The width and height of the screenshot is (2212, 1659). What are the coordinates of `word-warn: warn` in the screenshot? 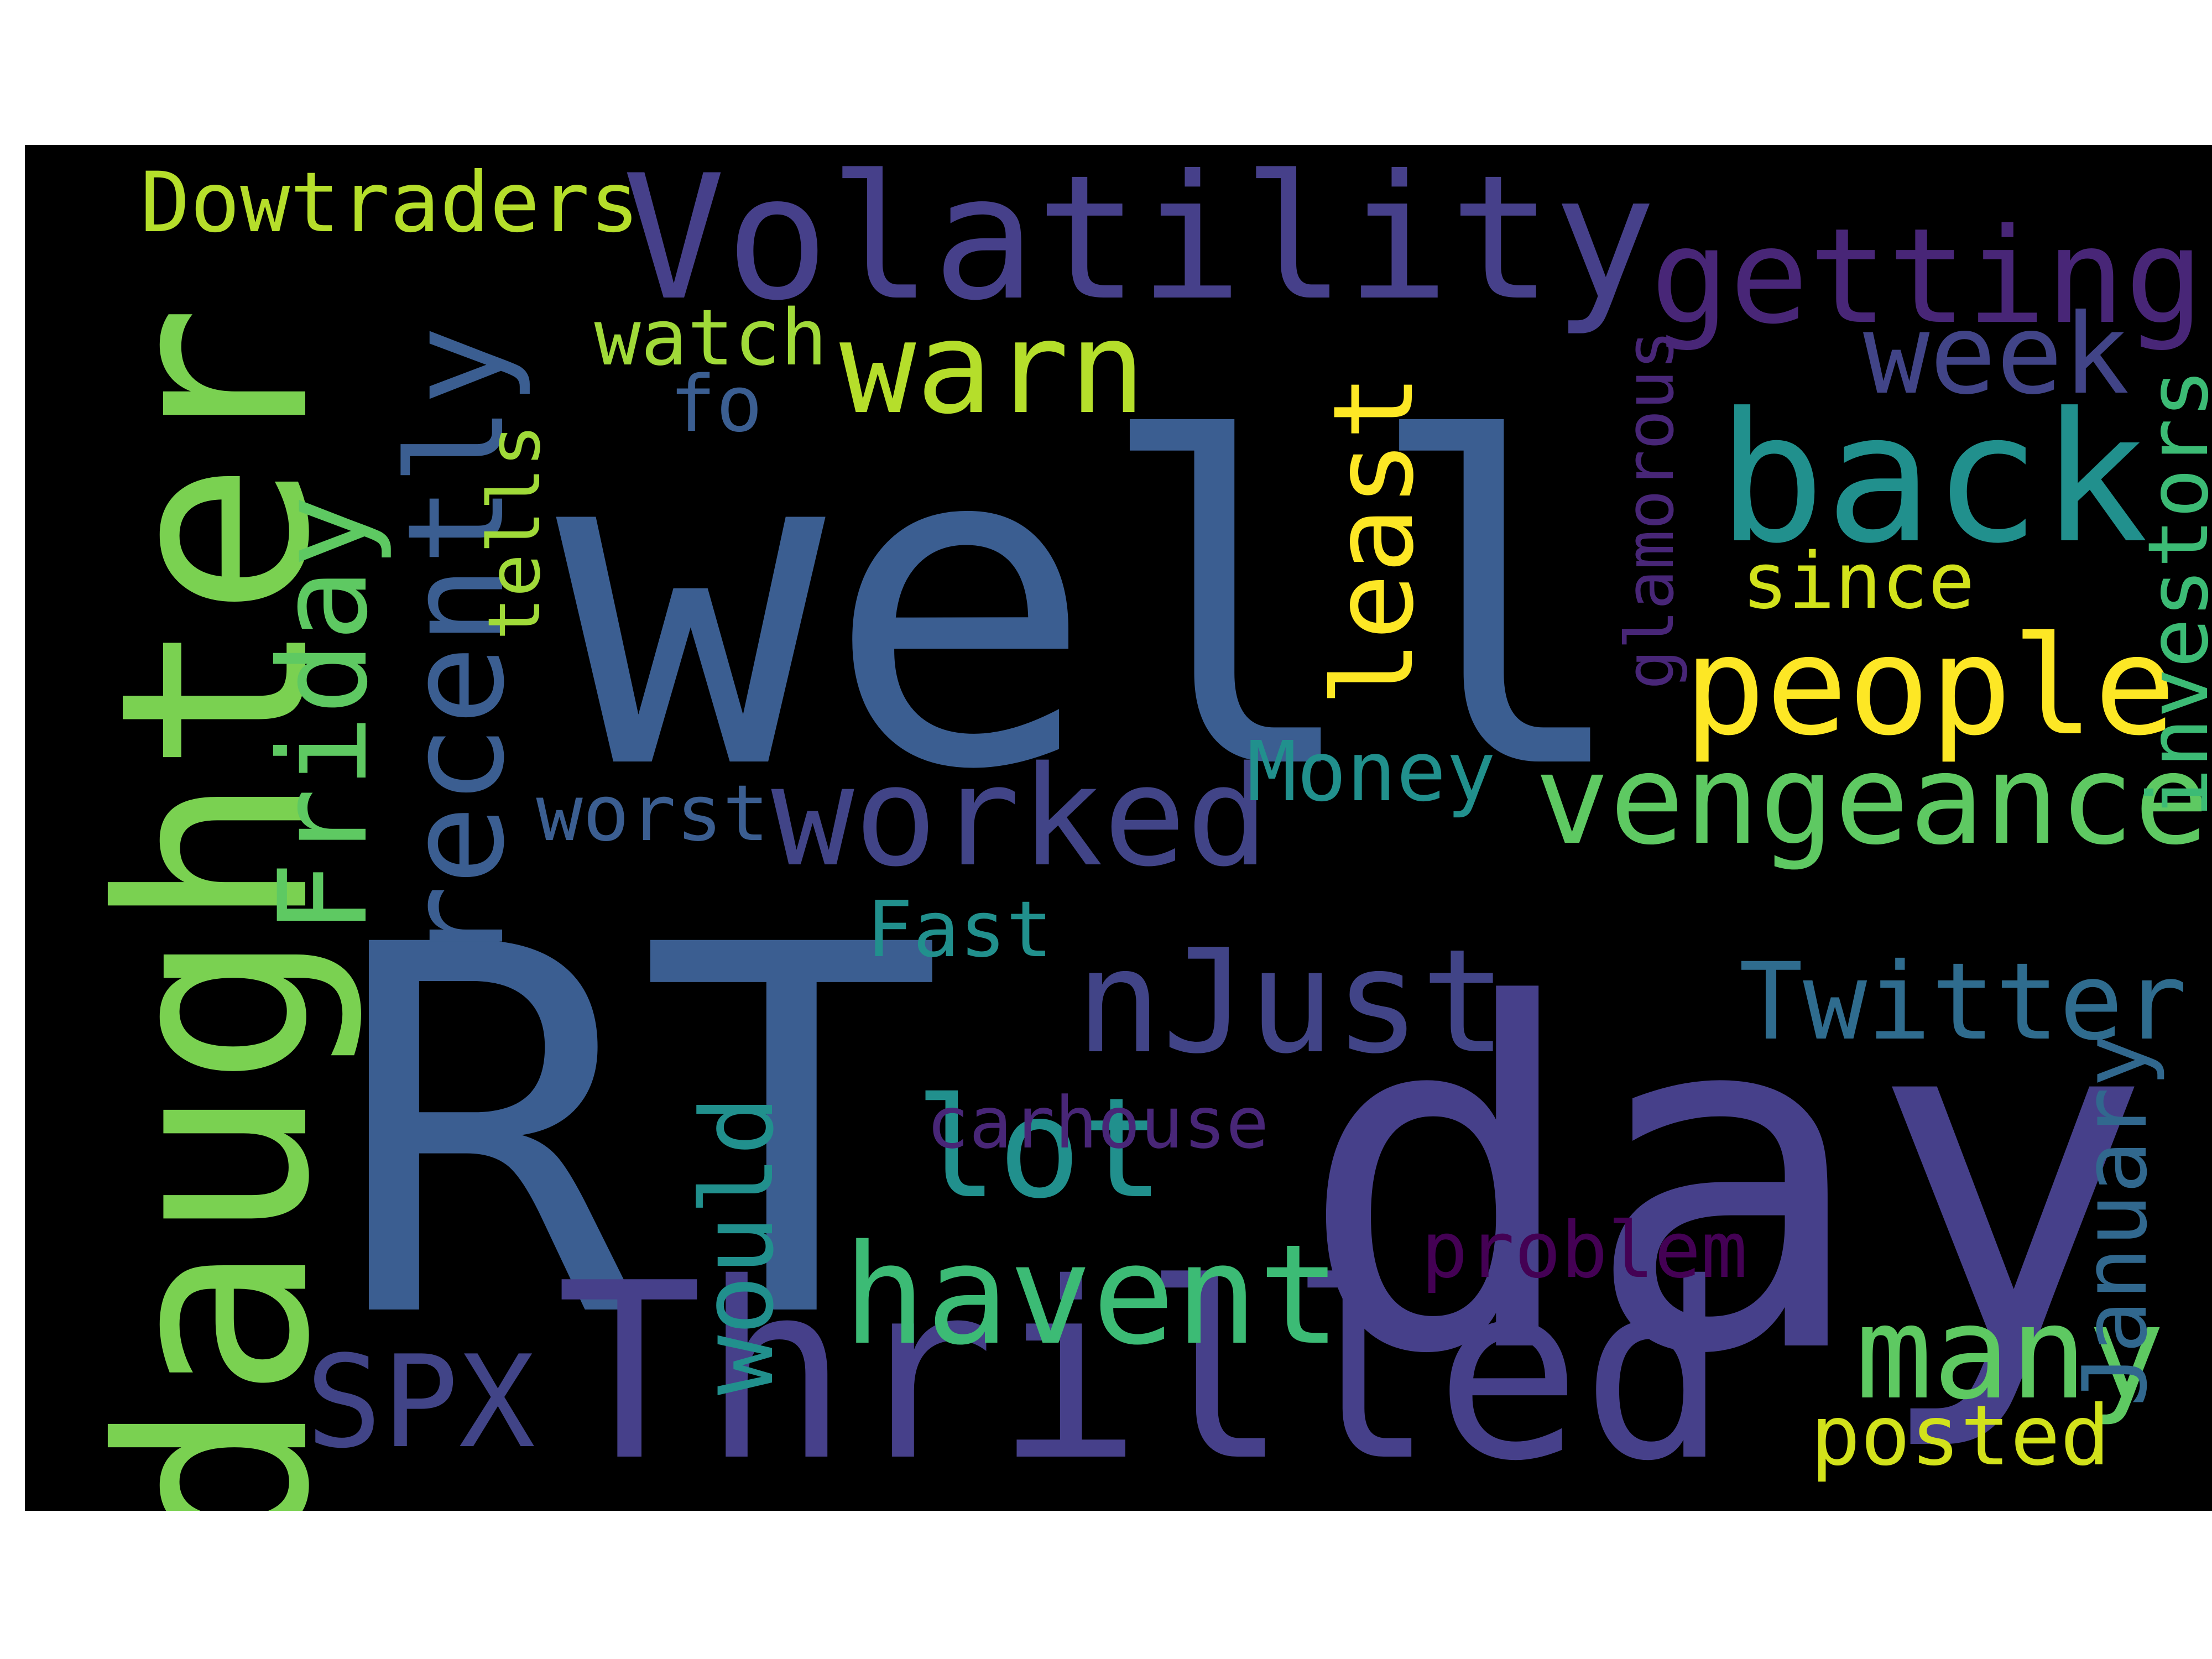 It's located at (993, 369).